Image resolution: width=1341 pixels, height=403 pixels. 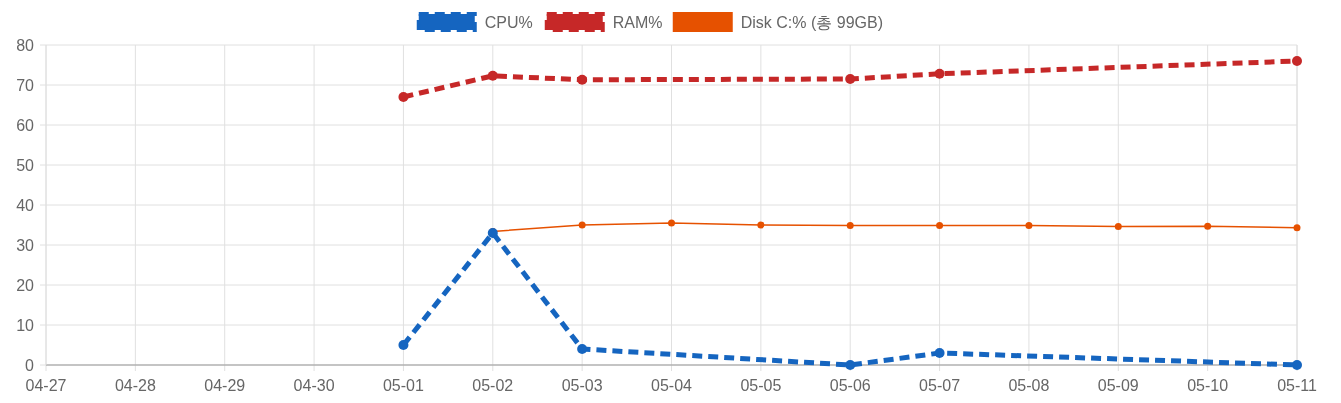 What do you see at coordinates (1029, 385) in the screenshot?
I see `x-tick-label: 05-08` at bounding box center [1029, 385].